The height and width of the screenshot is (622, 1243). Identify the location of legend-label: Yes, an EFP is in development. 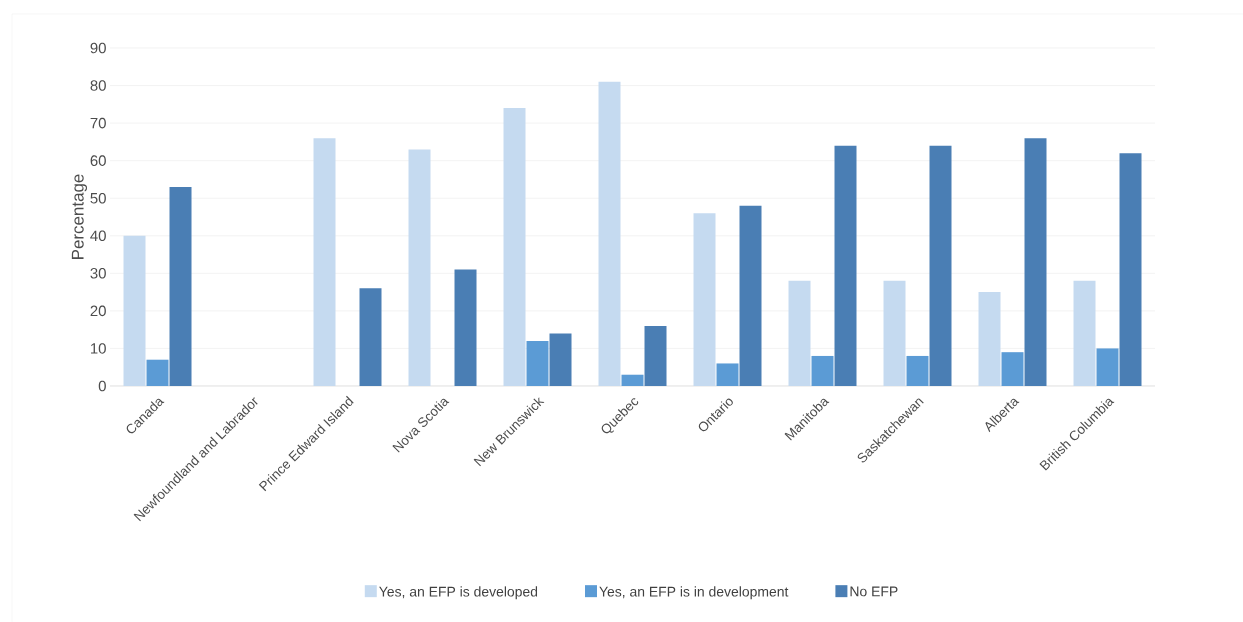
(694, 593).